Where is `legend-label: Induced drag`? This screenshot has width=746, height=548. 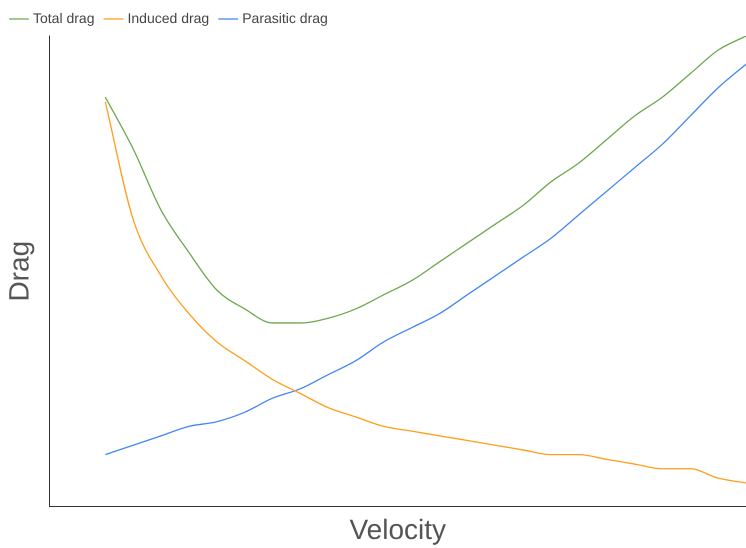 legend-label: Induced drag is located at coordinates (168, 18).